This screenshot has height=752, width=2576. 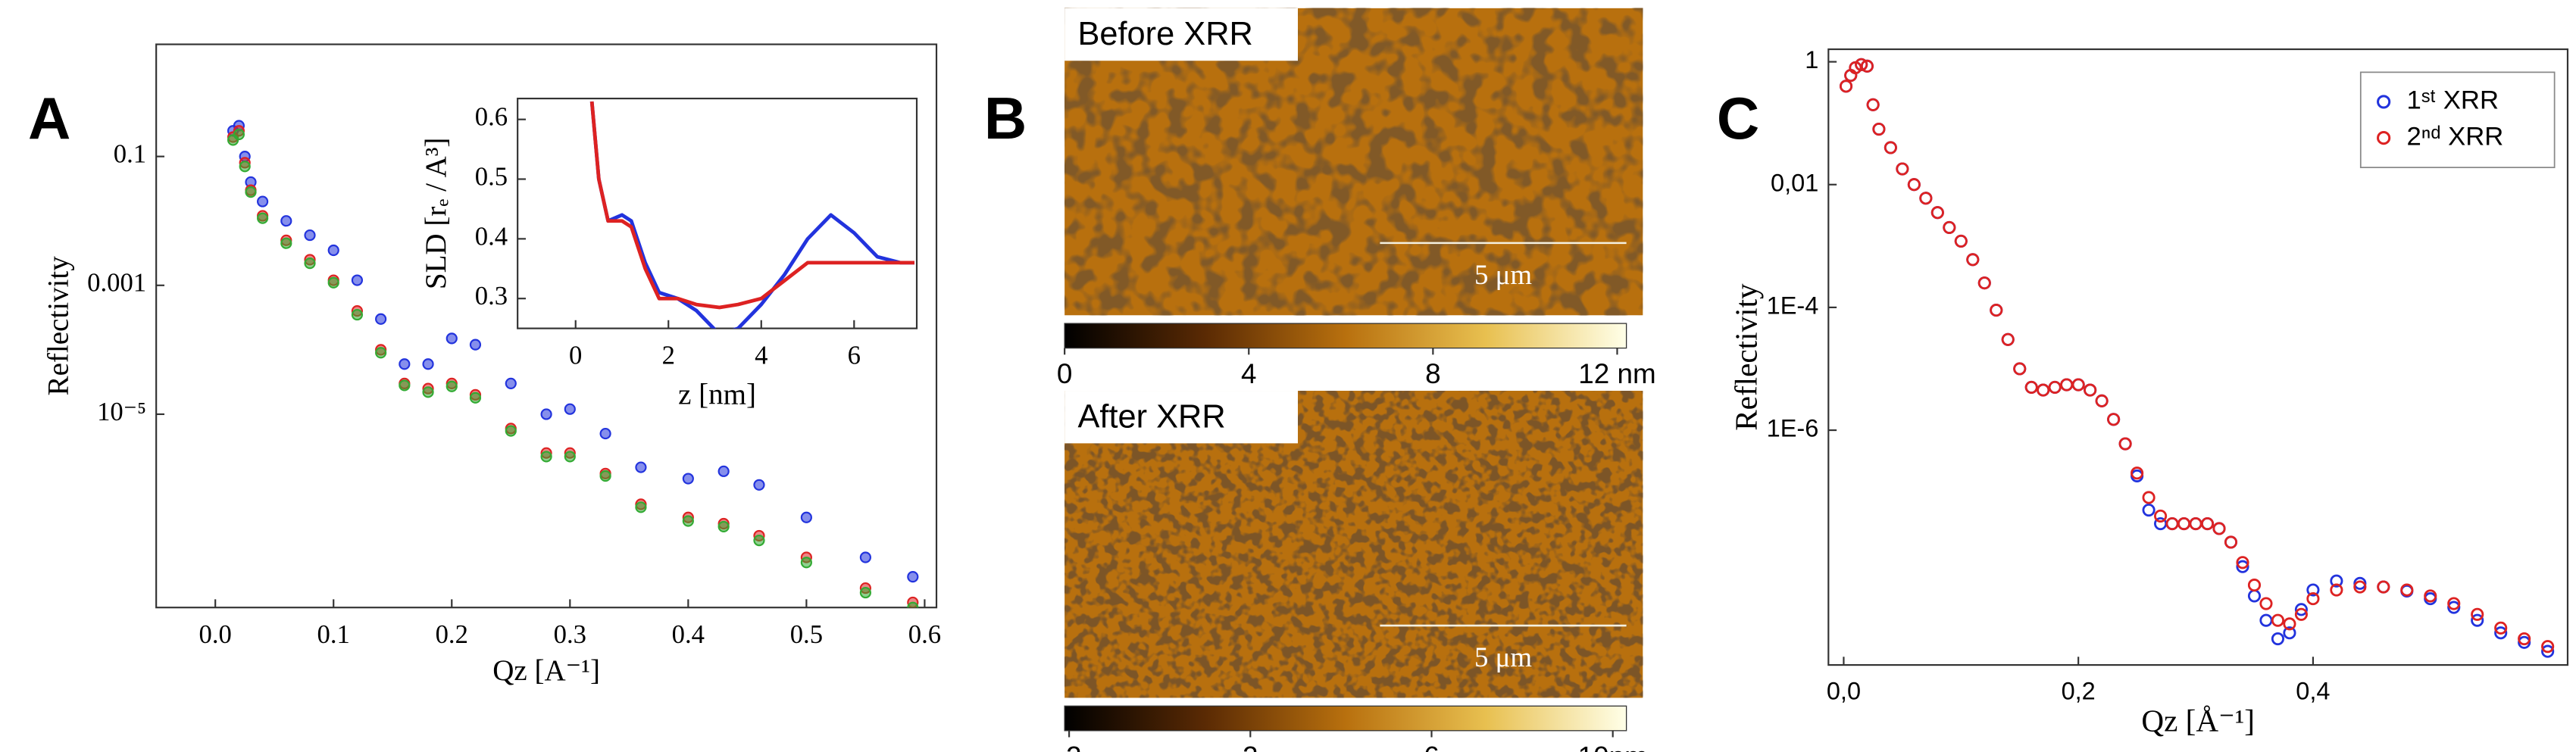 What do you see at coordinates (1503, 274) in the screenshot?
I see `scale-bar-label: 5 μm` at bounding box center [1503, 274].